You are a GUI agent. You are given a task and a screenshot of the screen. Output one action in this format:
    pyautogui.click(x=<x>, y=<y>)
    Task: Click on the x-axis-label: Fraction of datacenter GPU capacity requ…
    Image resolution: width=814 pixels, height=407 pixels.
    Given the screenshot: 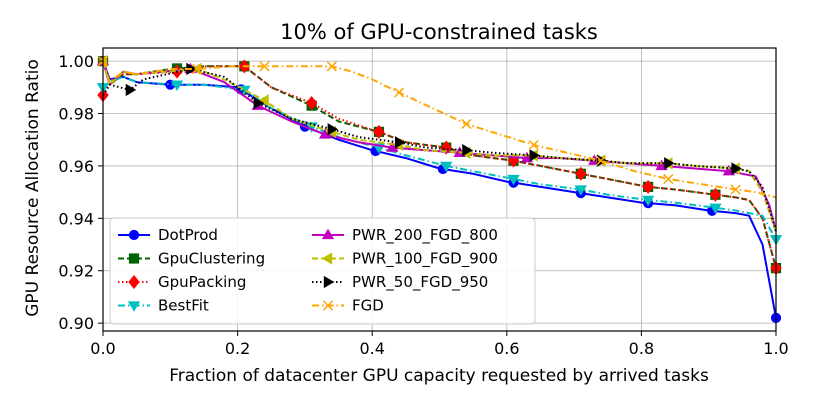 What is the action you would take?
    pyautogui.click(x=439, y=376)
    